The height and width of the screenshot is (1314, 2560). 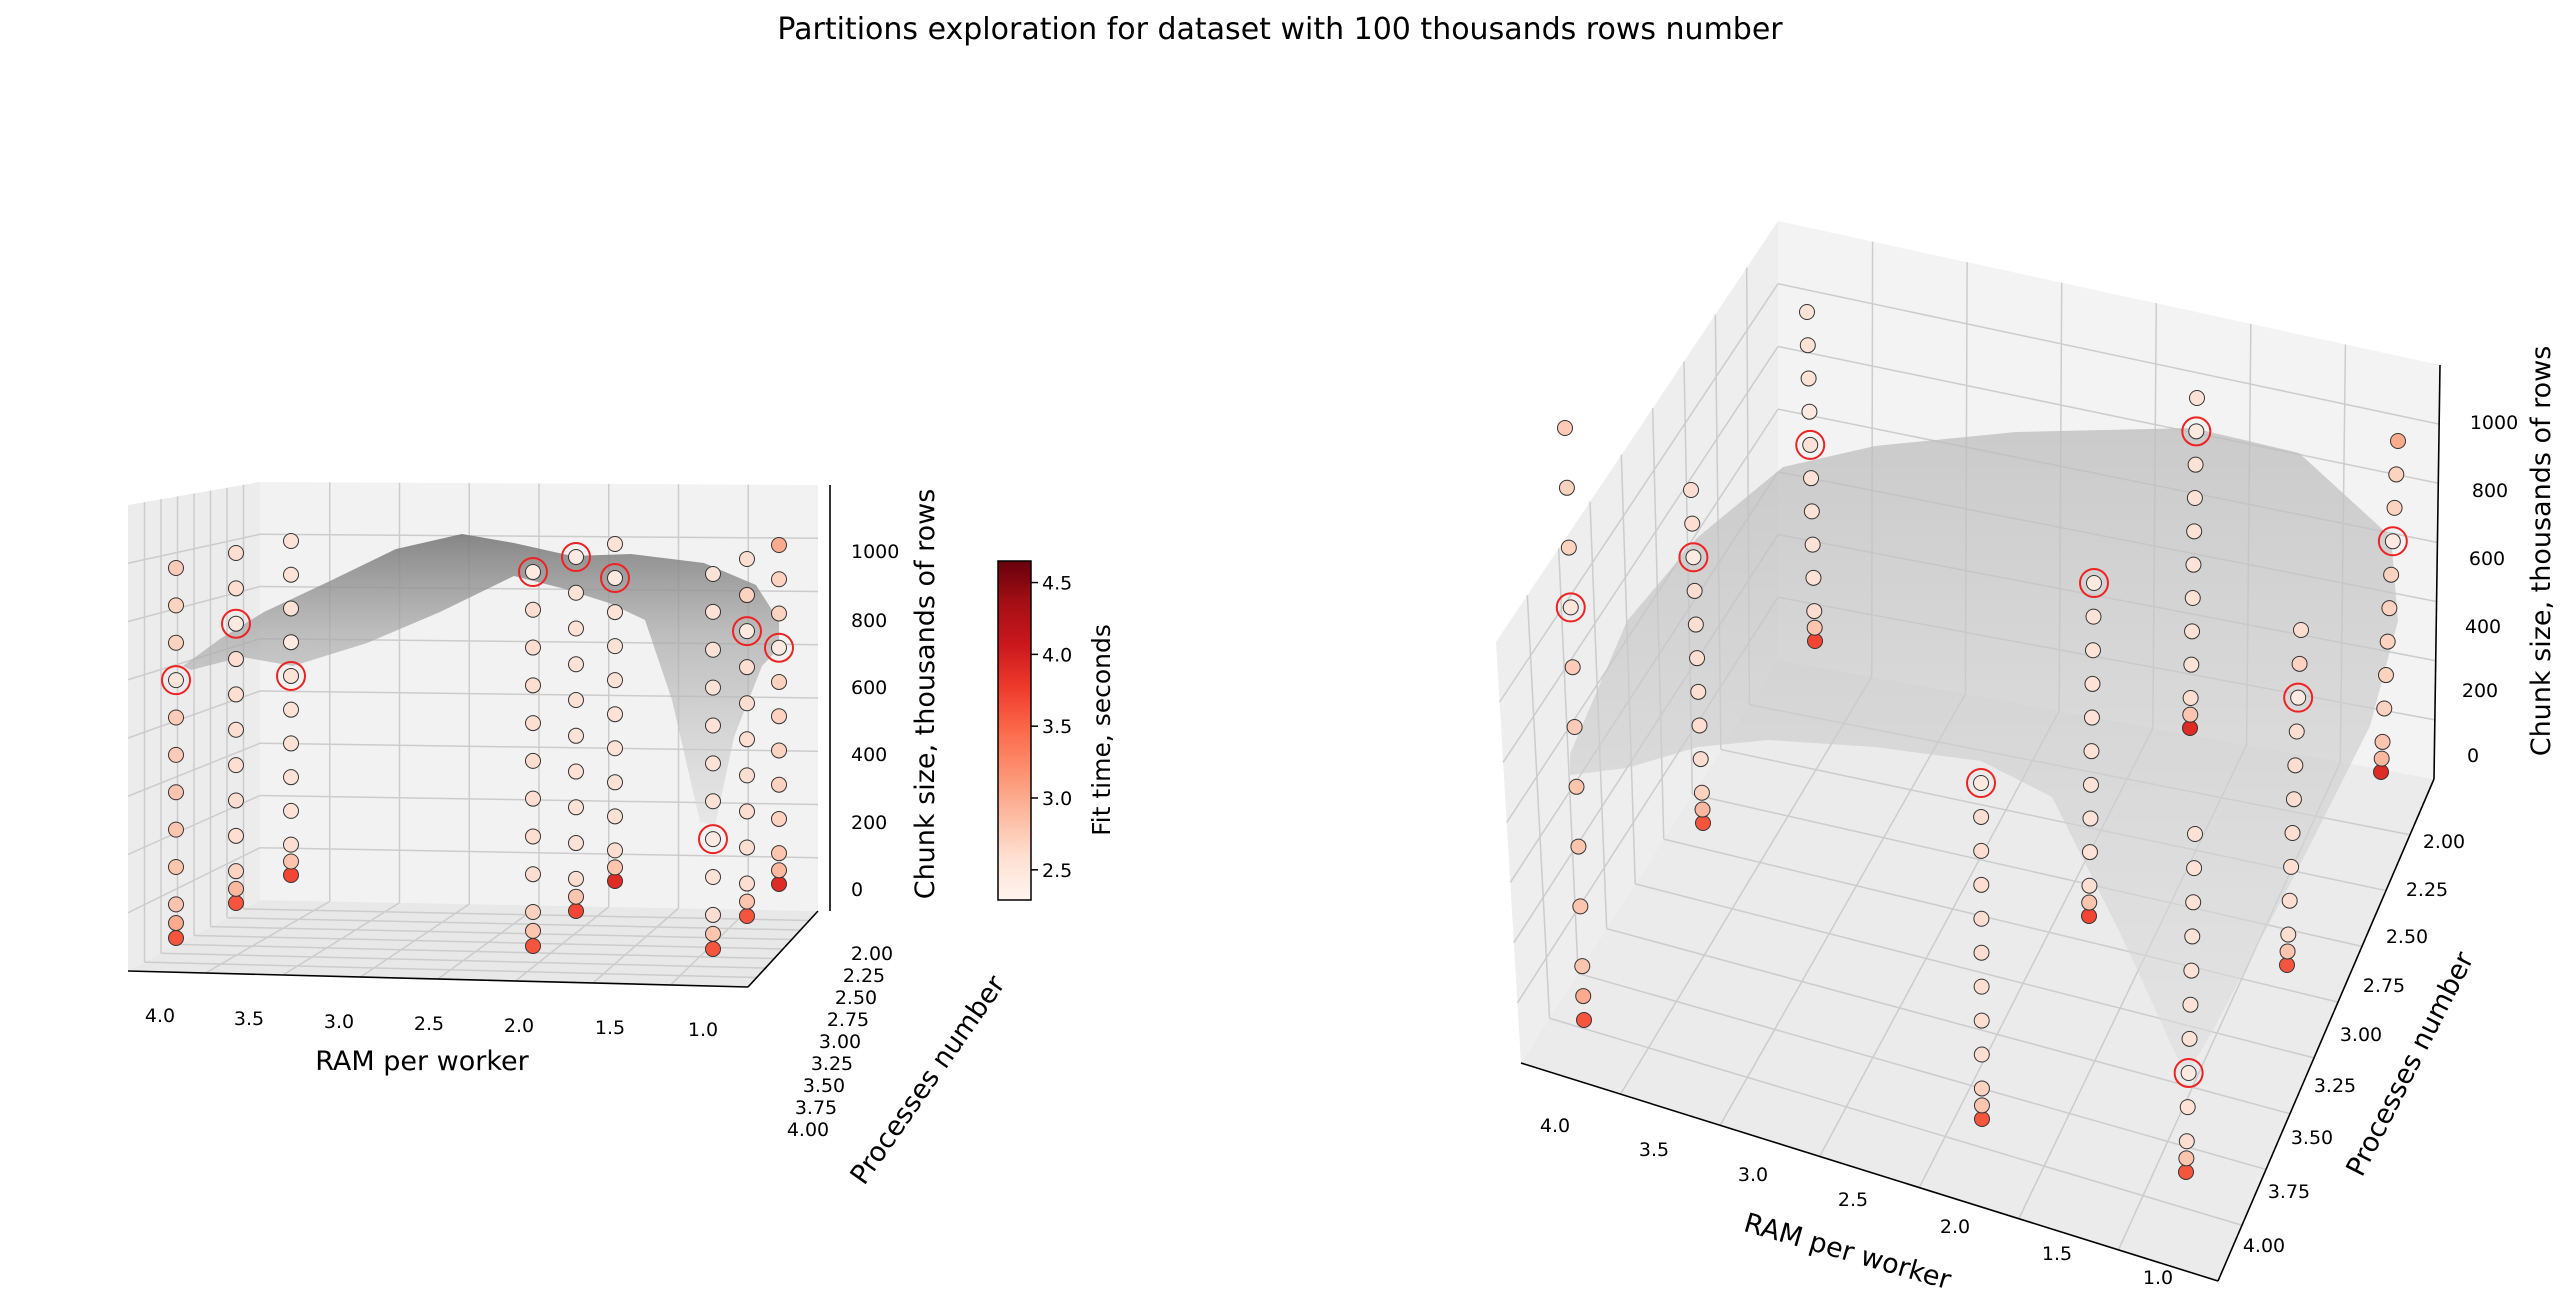 What do you see at coordinates (1057, 799) in the screenshot?
I see `colorbar-tick-label: 3.0` at bounding box center [1057, 799].